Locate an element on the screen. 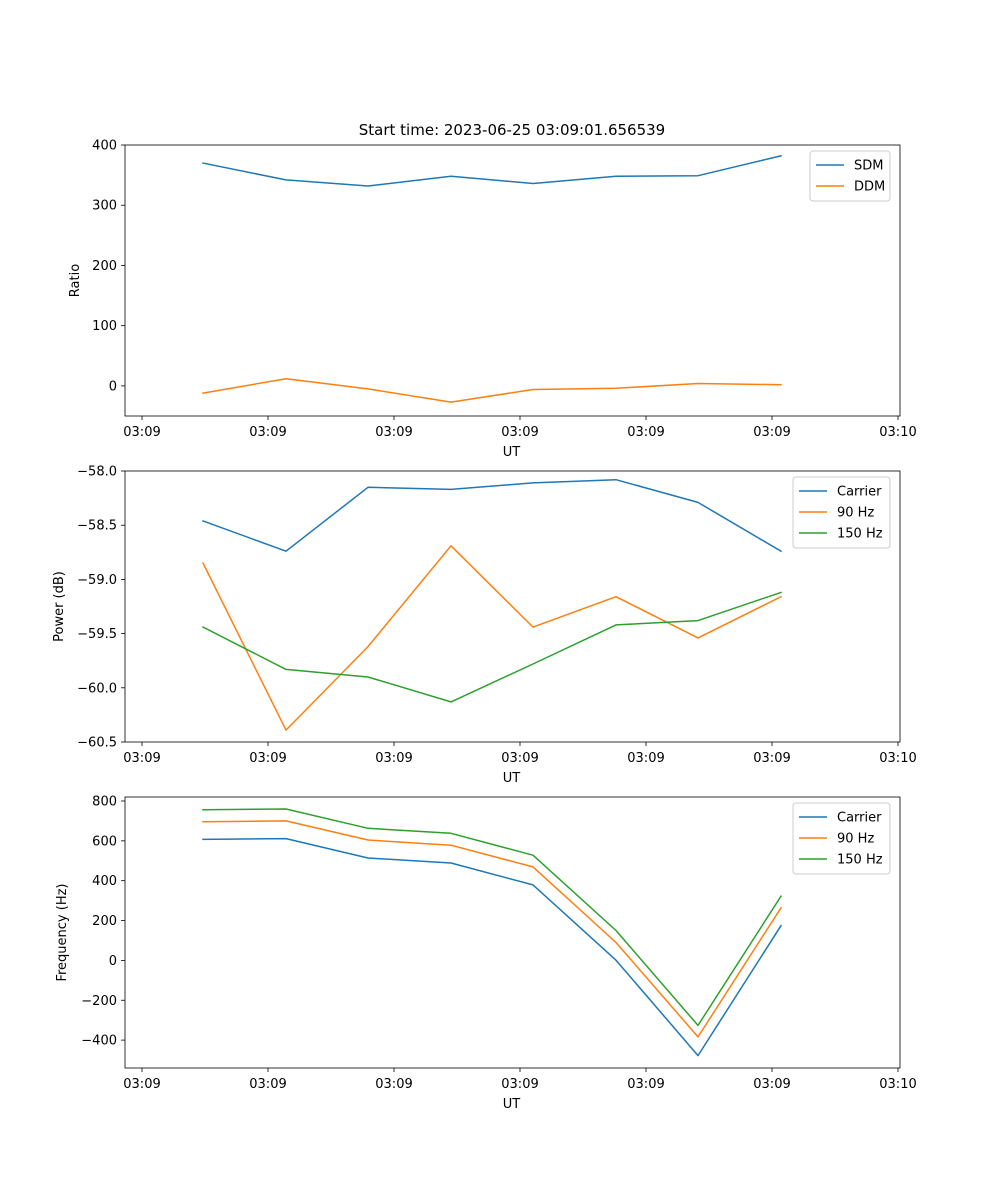 This screenshot has height=1200, width=1000. legend: SDM DDM is located at coordinates (850, 176).